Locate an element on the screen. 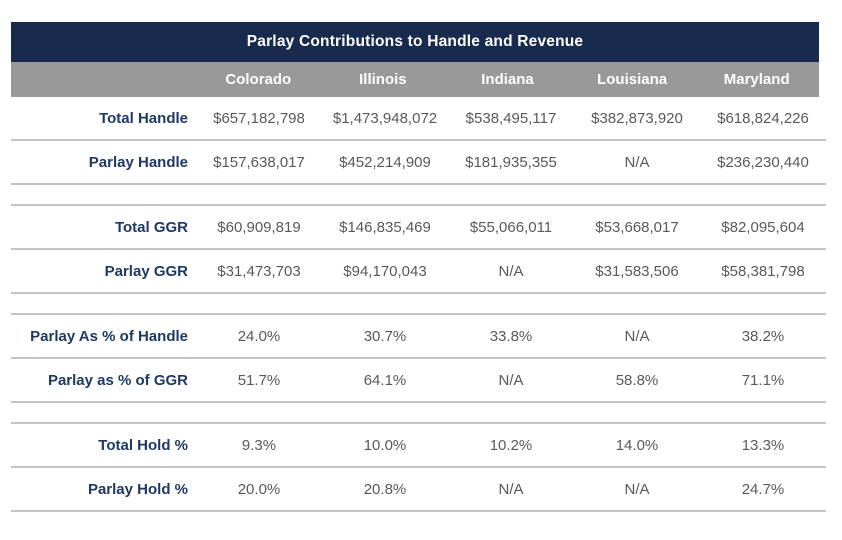 The height and width of the screenshot is (540, 842). cell-value: 13.3% is located at coordinates (763, 445).